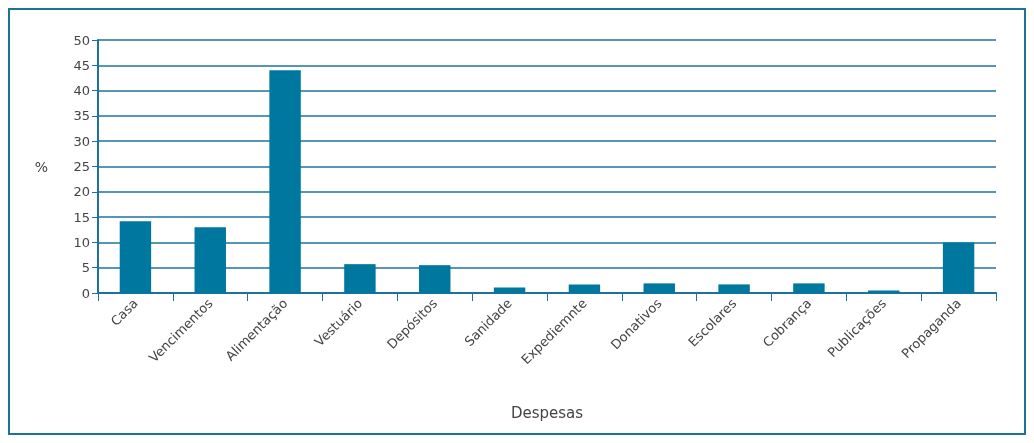 Image resolution: width=1034 pixels, height=443 pixels. Describe the element at coordinates (81, 141) in the screenshot. I see `y-tick-label: 30` at that location.